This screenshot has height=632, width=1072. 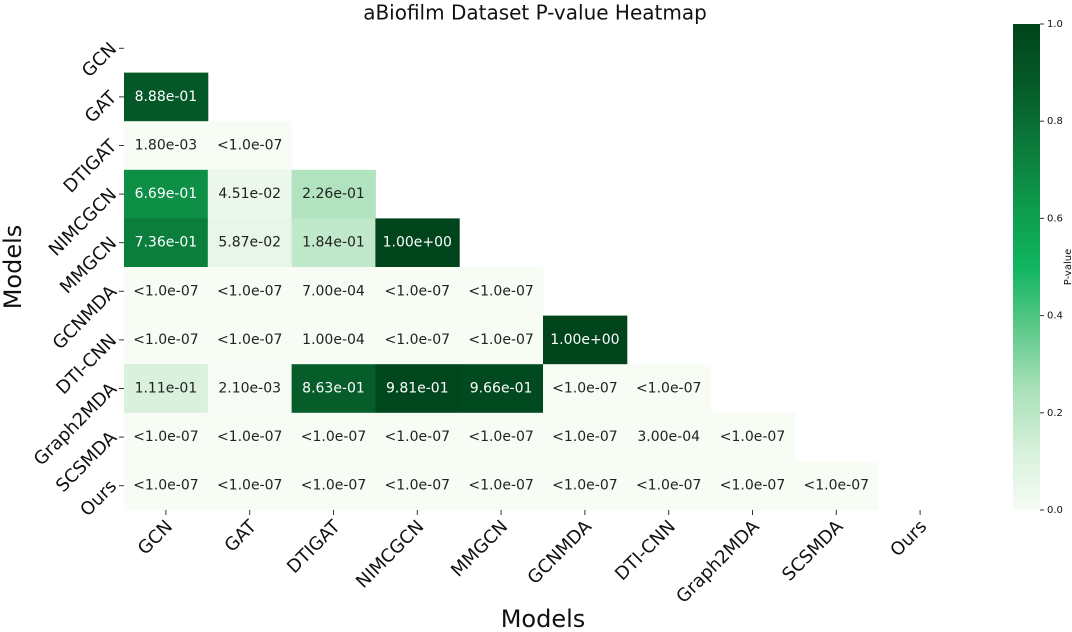 I want to click on x-axis-label: Models, so click(x=543, y=618).